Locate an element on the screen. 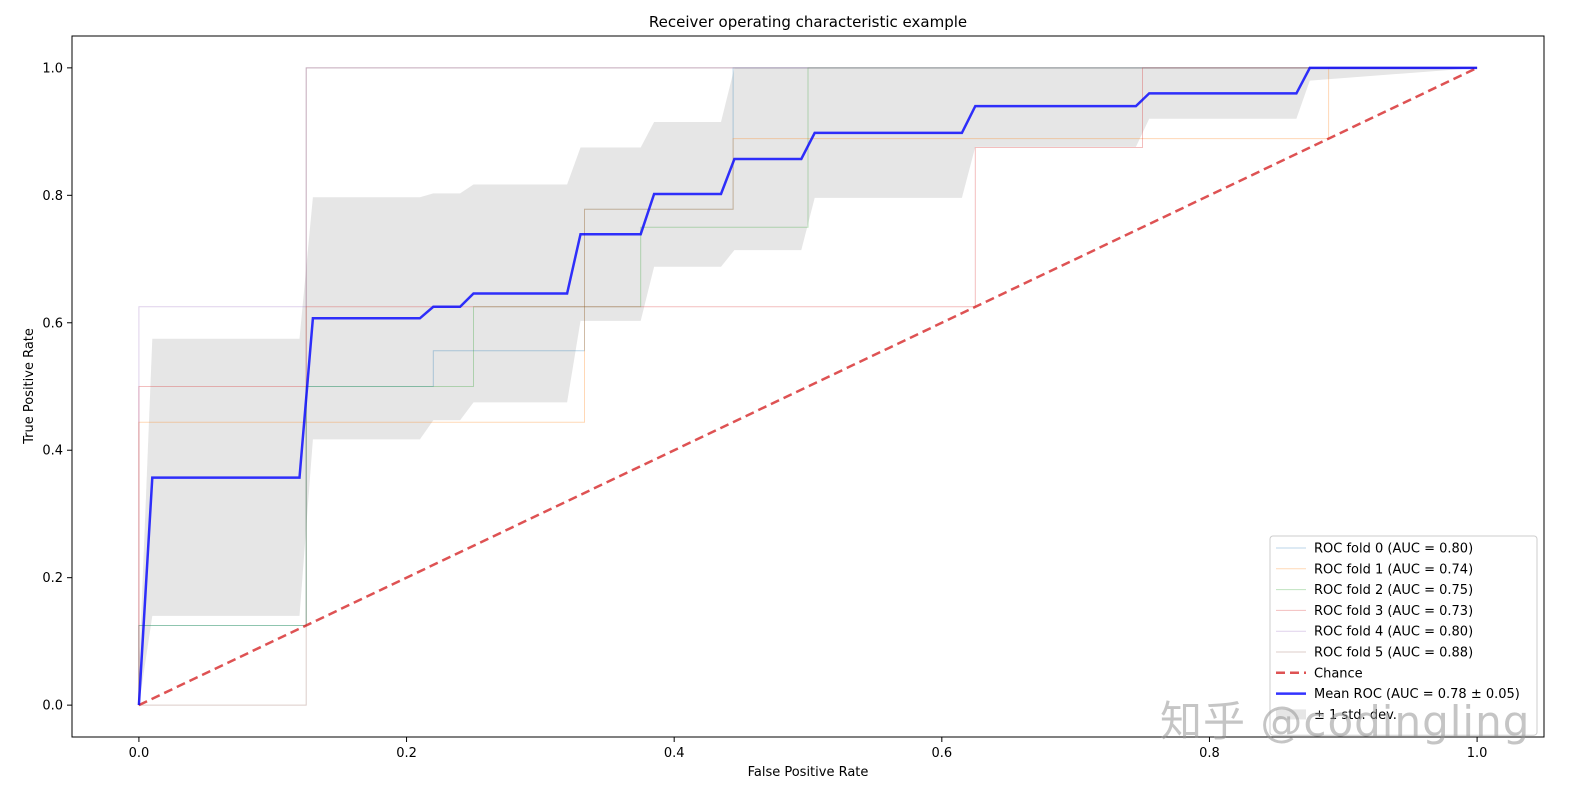 The width and height of the screenshot is (1585, 796). legend-label-8: ± 1 std. dev. is located at coordinates (1355, 715).